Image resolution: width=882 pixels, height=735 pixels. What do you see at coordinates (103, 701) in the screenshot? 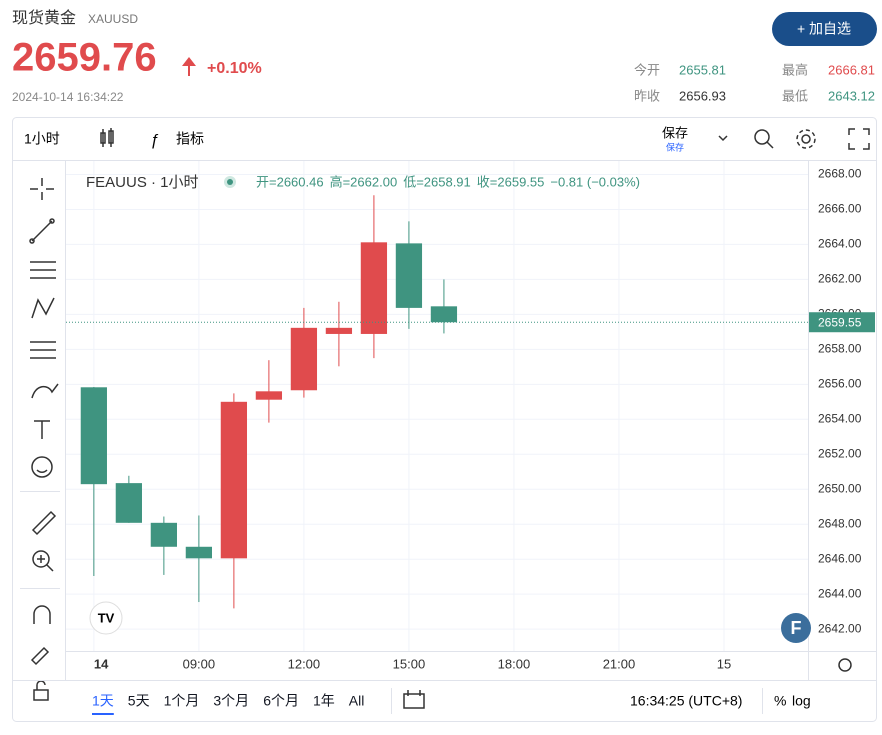
I see `range-button: 1天` at bounding box center [103, 701].